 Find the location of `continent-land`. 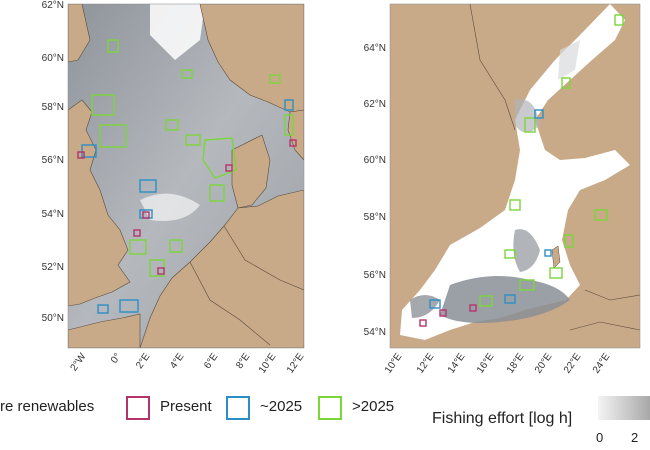

continent-land is located at coordinates (221, 268).